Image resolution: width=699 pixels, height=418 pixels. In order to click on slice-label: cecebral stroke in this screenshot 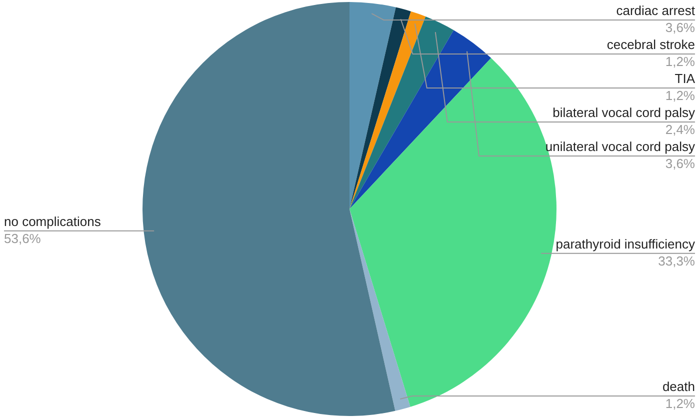, I will do `click(650, 44)`.